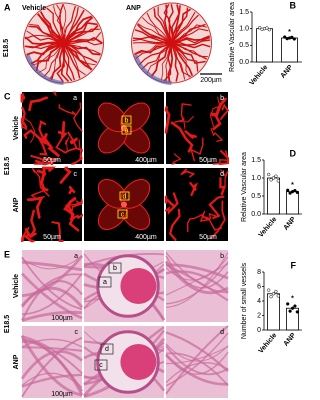 This screenshot has height=400, width=320. I want to click on y-tick-label: 0.5, so click(244, 45).